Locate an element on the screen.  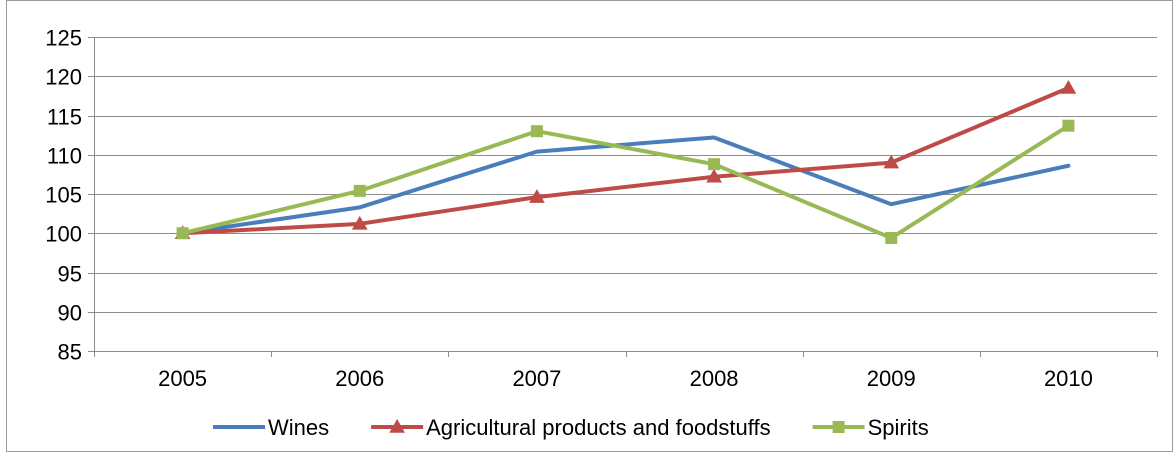
x-tick-label: 2005 is located at coordinates (182, 378).